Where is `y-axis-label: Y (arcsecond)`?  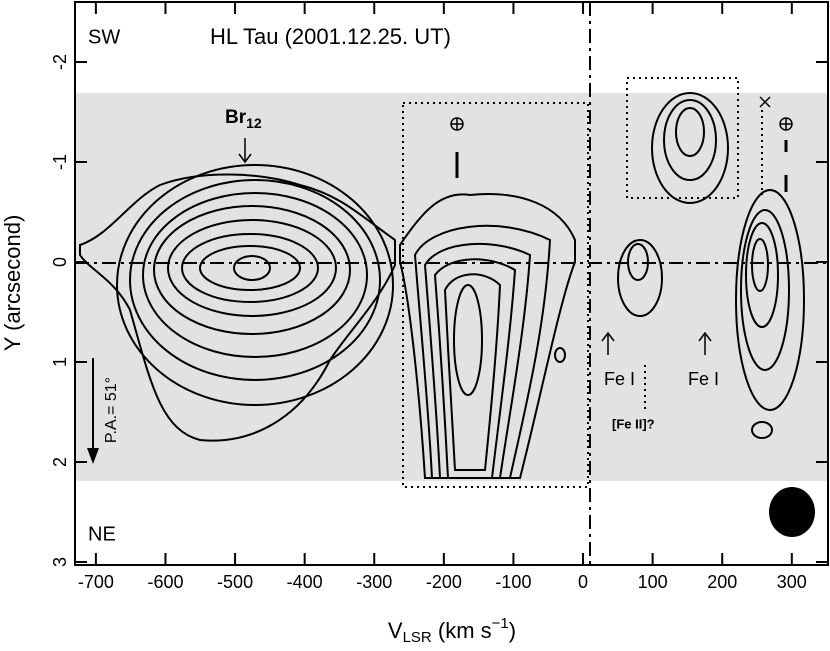 y-axis-label: Y (arcsecond) is located at coordinates (12, 283).